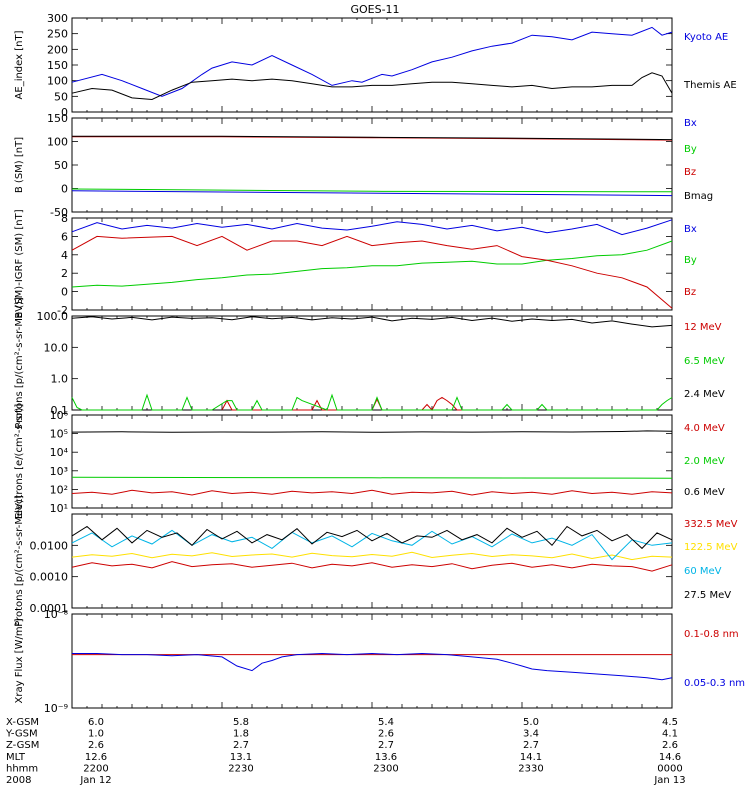  I want to click on y-tick-label: 10⁴, so click(59, 452).